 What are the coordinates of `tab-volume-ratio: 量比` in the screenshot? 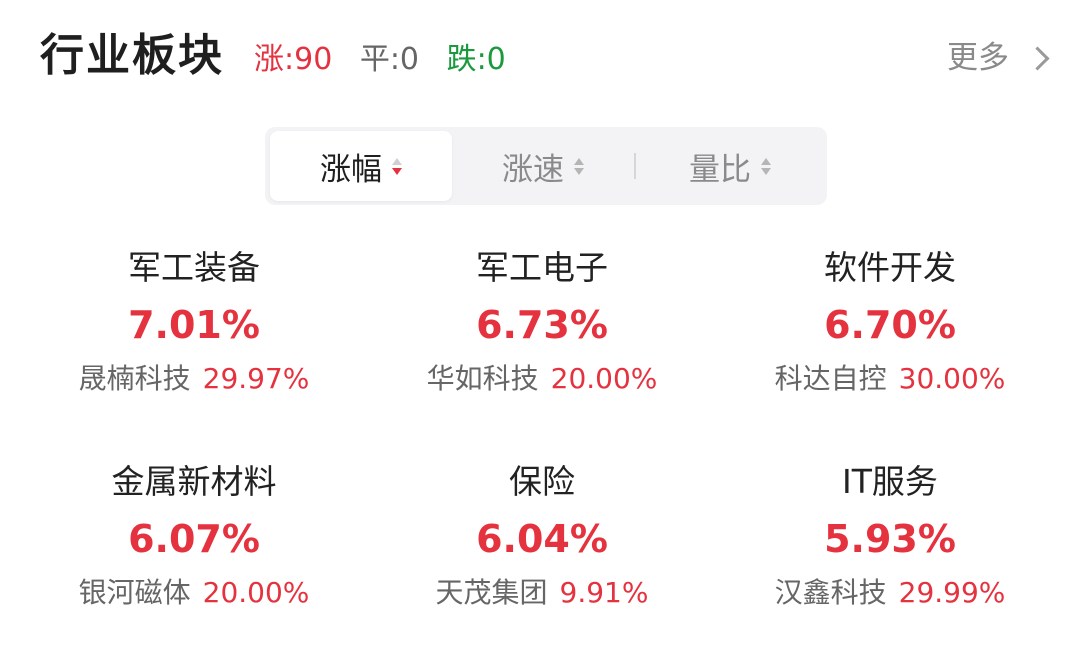 It's located at (730, 166).